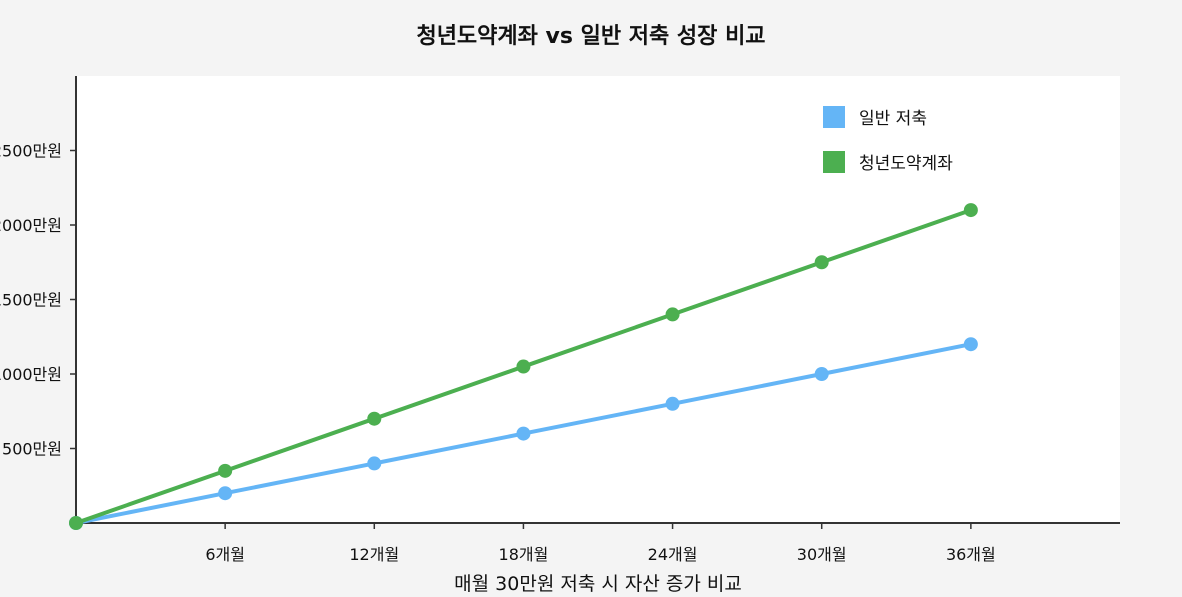  Describe the element at coordinates (31, 300) in the screenshot. I see `y-tick-label: 1500만원` at that location.